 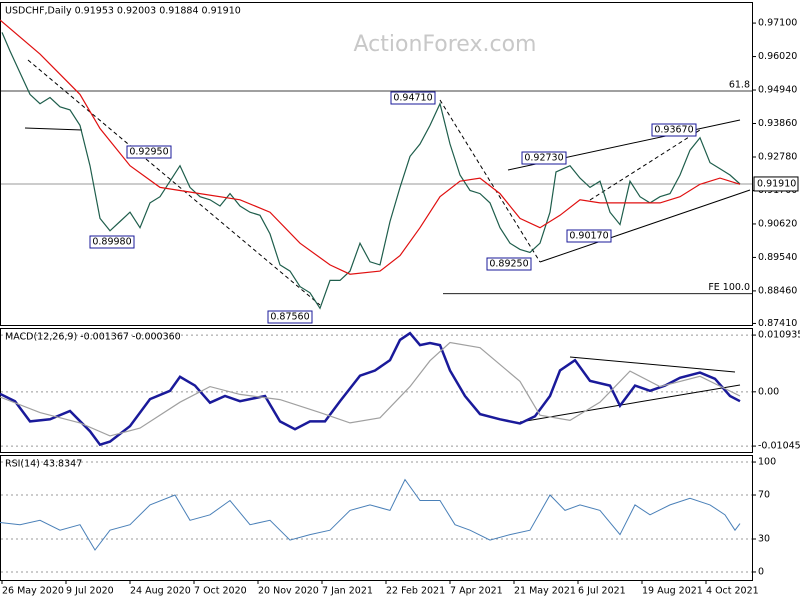 What do you see at coordinates (90, 591) in the screenshot?
I see `x-tick-label: 9 Jul 2020` at bounding box center [90, 591].